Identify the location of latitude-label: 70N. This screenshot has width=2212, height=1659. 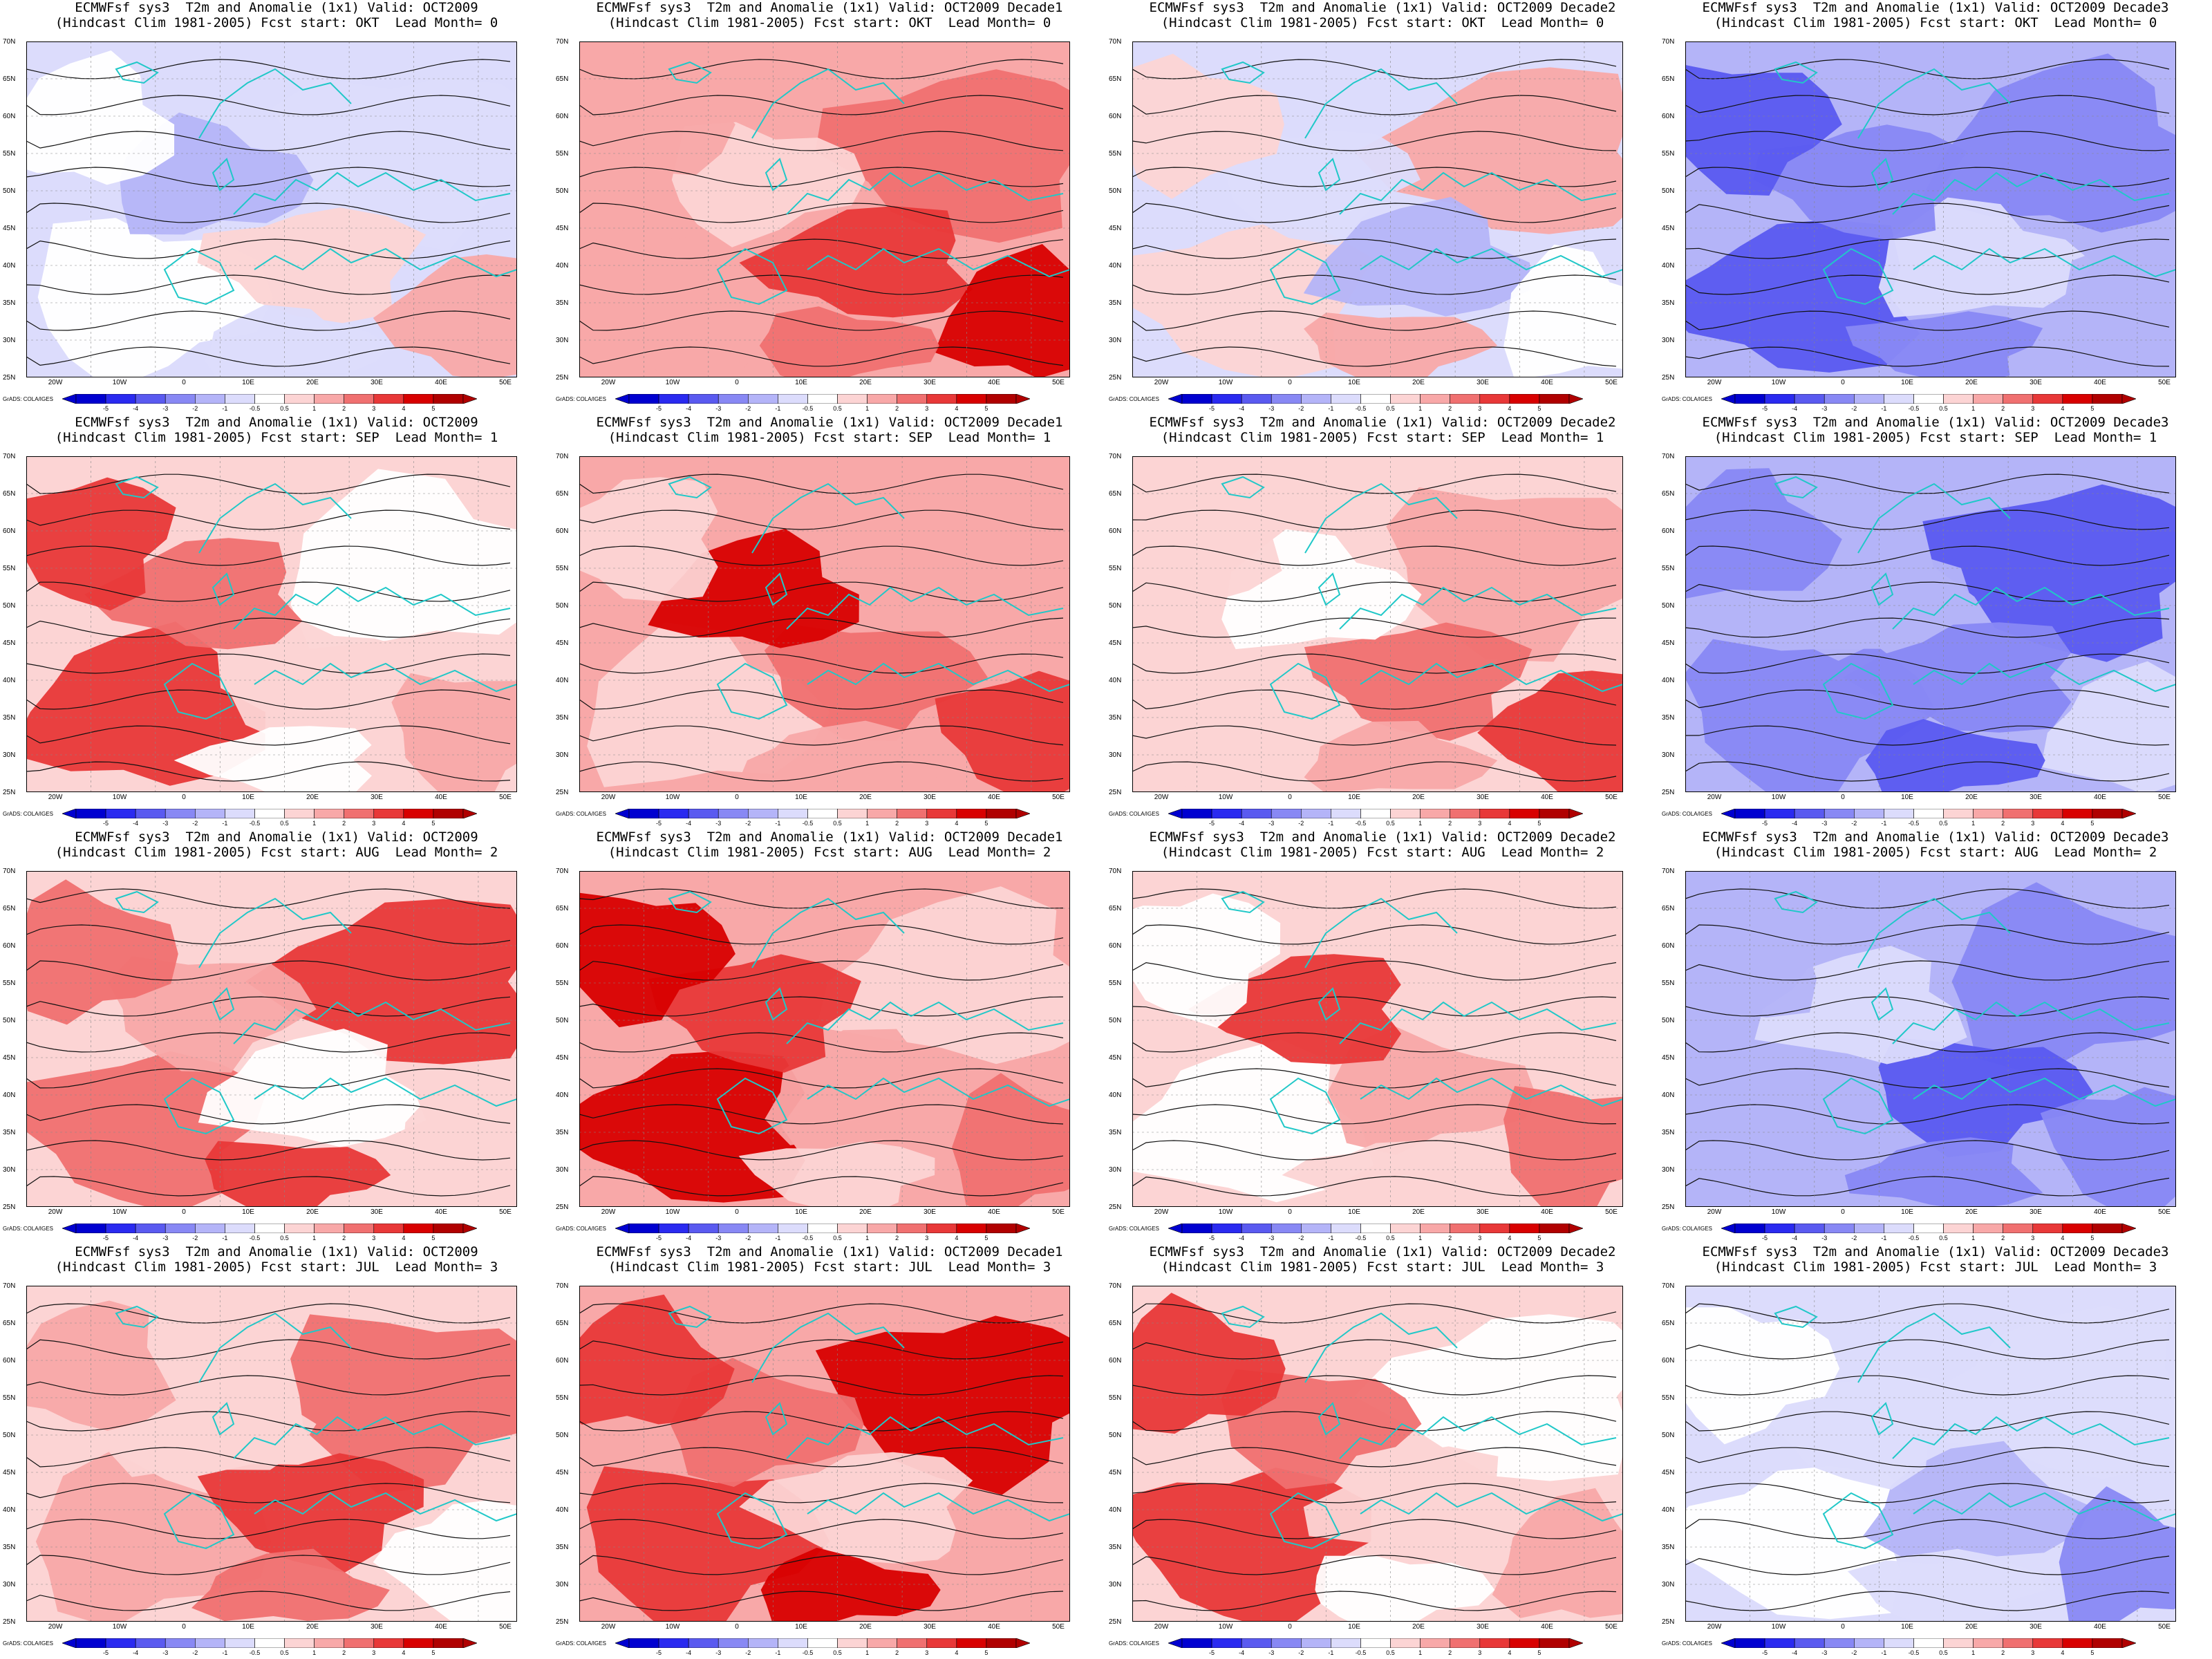
(1668, 871).